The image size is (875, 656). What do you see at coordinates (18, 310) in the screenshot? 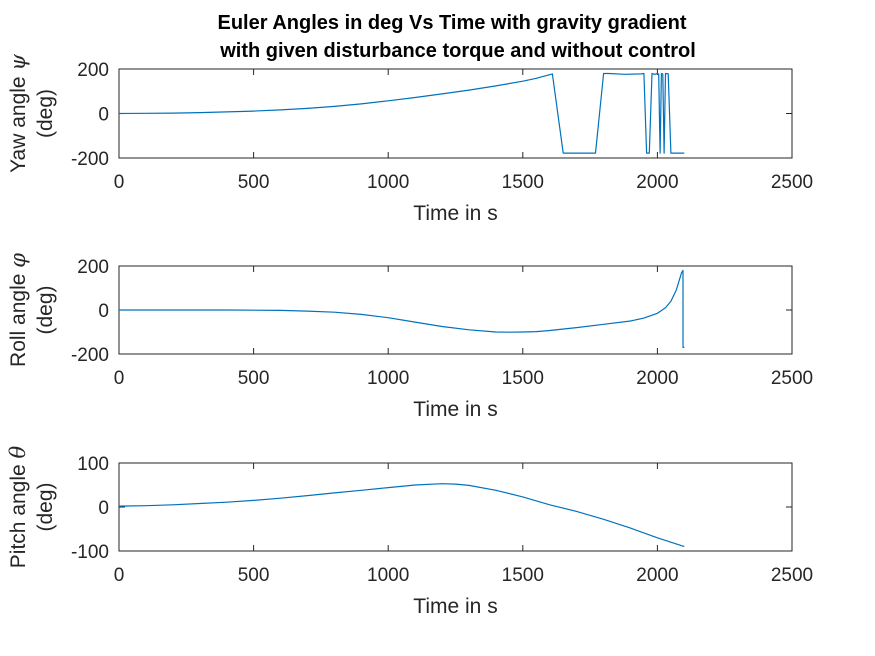
I see `roll-y-axis-label: Roll angle φ` at bounding box center [18, 310].